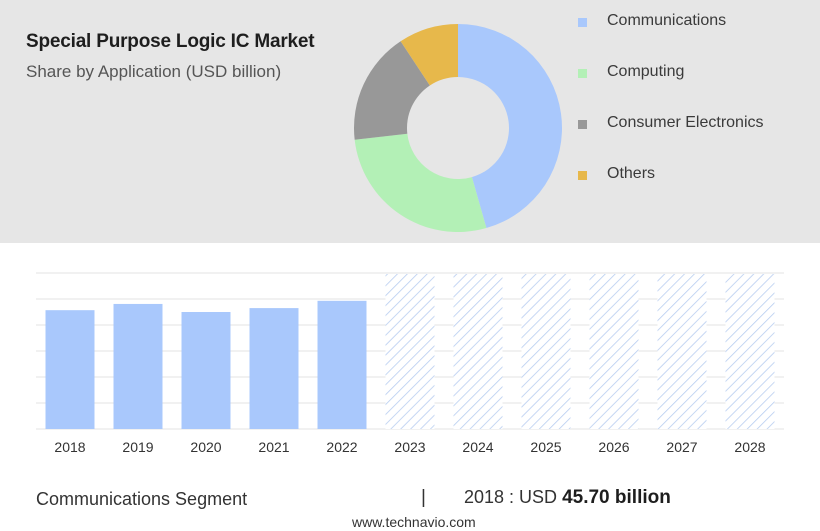 Image resolution: width=820 pixels, height=531 pixels. I want to click on legend-label: Consumer Electronics, so click(685, 122).